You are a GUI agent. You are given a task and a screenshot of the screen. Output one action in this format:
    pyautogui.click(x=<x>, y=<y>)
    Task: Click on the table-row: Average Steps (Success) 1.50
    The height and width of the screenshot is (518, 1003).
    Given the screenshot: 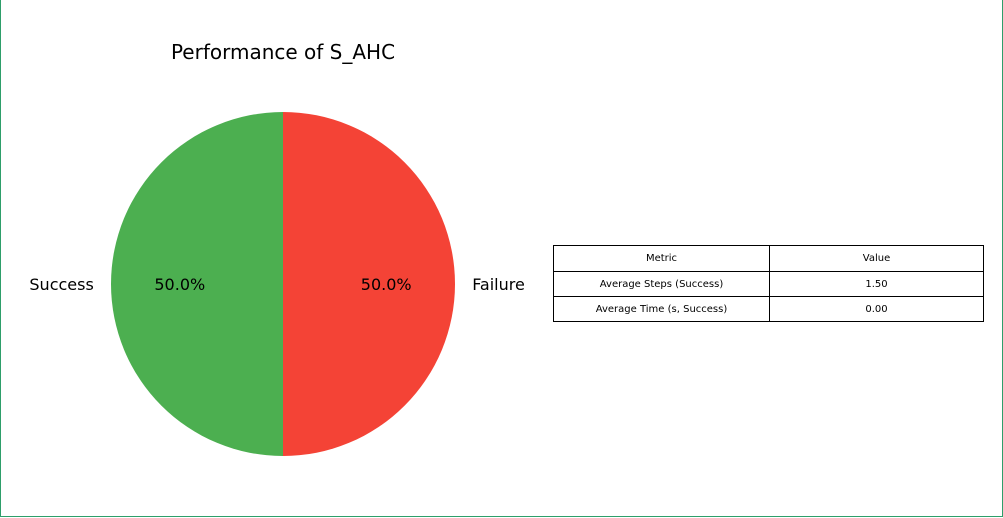 What is the action you would take?
    pyautogui.click(x=768, y=284)
    